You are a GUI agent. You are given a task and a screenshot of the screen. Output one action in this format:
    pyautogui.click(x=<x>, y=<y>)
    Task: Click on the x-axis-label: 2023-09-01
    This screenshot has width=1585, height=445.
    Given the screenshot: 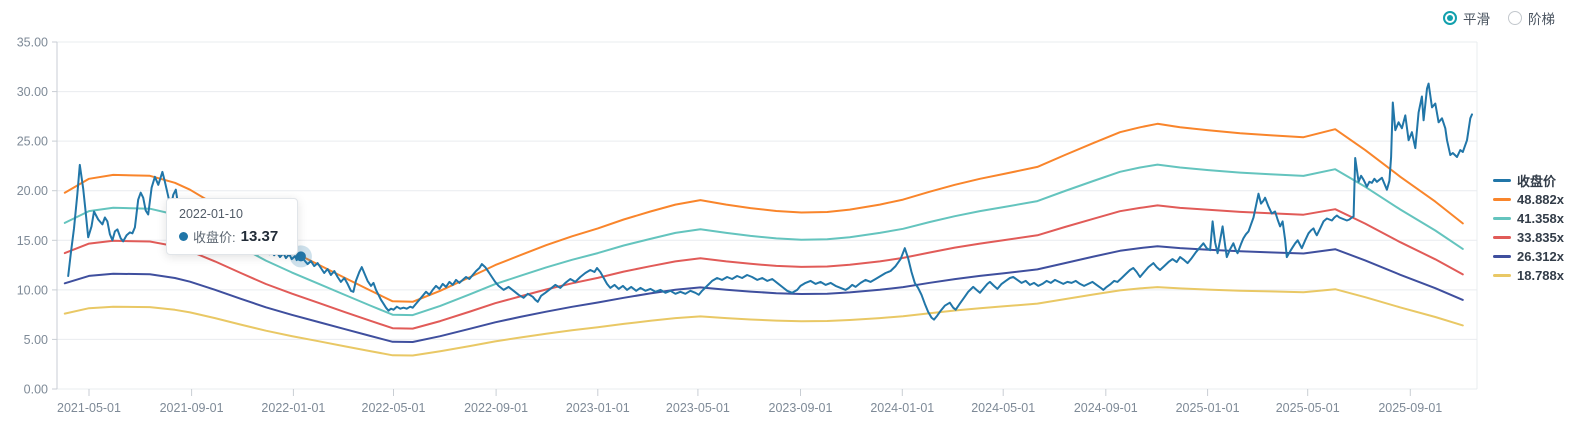 What is the action you would take?
    pyautogui.click(x=801, y=408)
    